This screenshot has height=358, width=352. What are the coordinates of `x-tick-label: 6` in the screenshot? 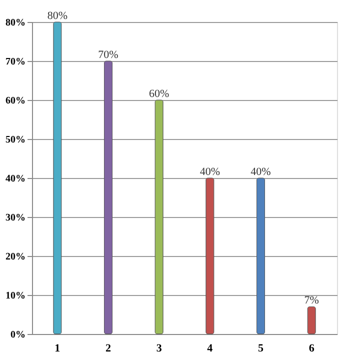 It's located at (311, 348).